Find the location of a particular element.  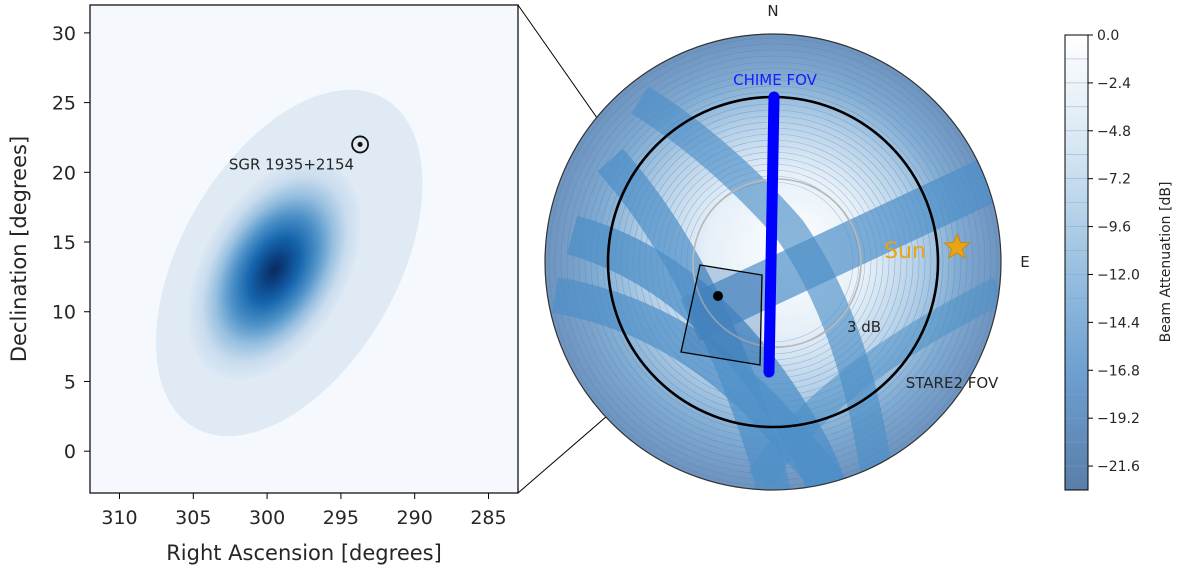

chime-track is located at coordinates (771, 234).